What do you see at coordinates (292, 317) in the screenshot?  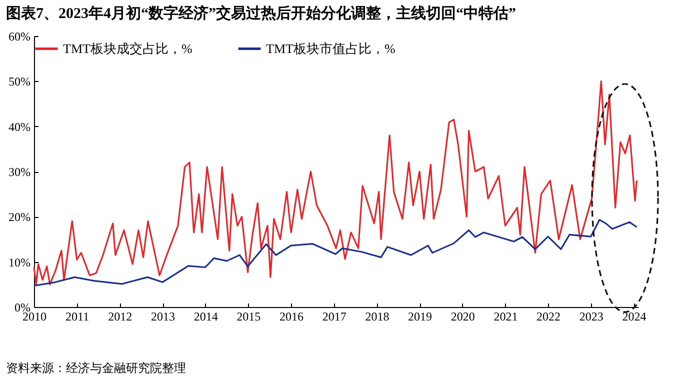 I see `x-tick-label: 2016` at bounding box center [292, 317].